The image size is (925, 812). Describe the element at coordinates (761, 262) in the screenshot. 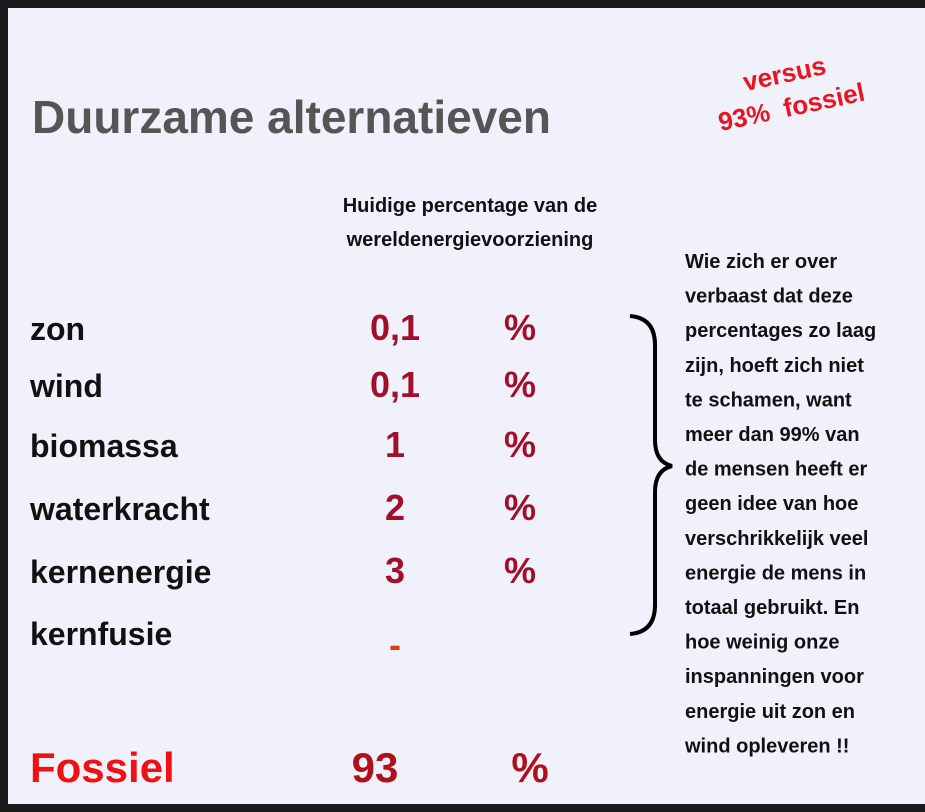

I see `note-line: Wie zich er over` at that location.